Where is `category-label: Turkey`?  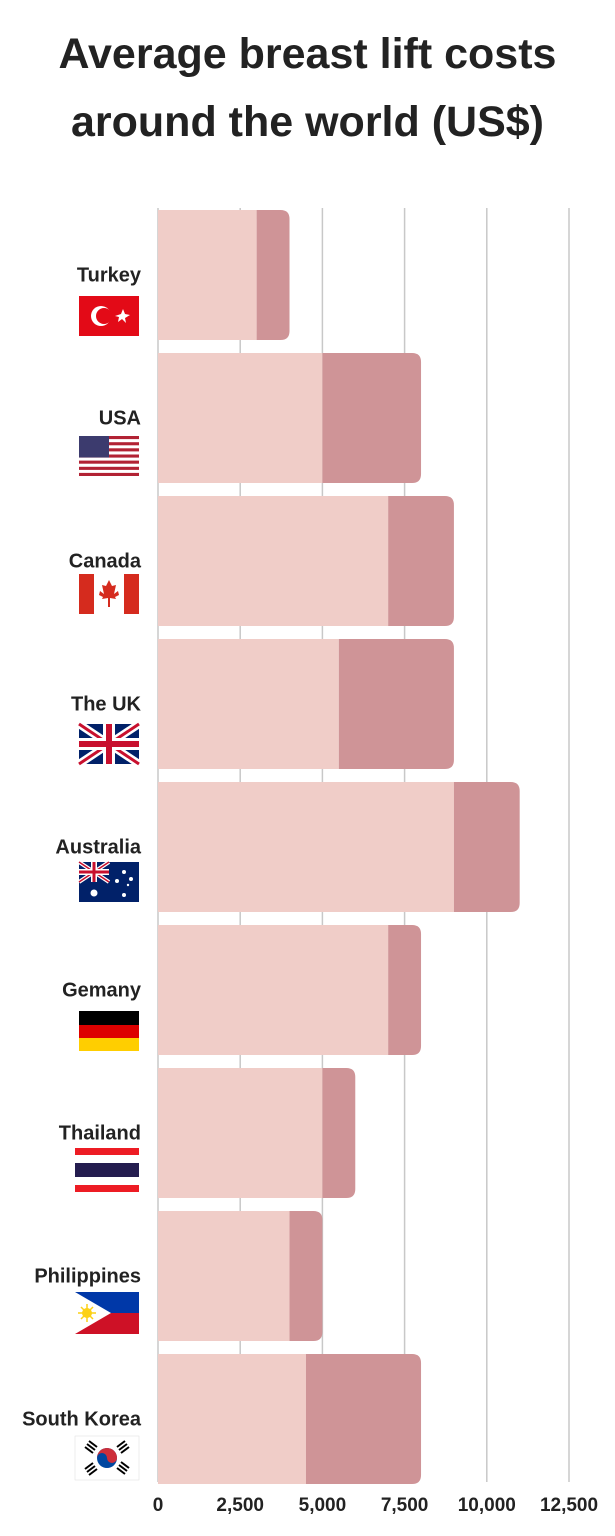
category-label: Turkey is located at coordinates (109, 275).